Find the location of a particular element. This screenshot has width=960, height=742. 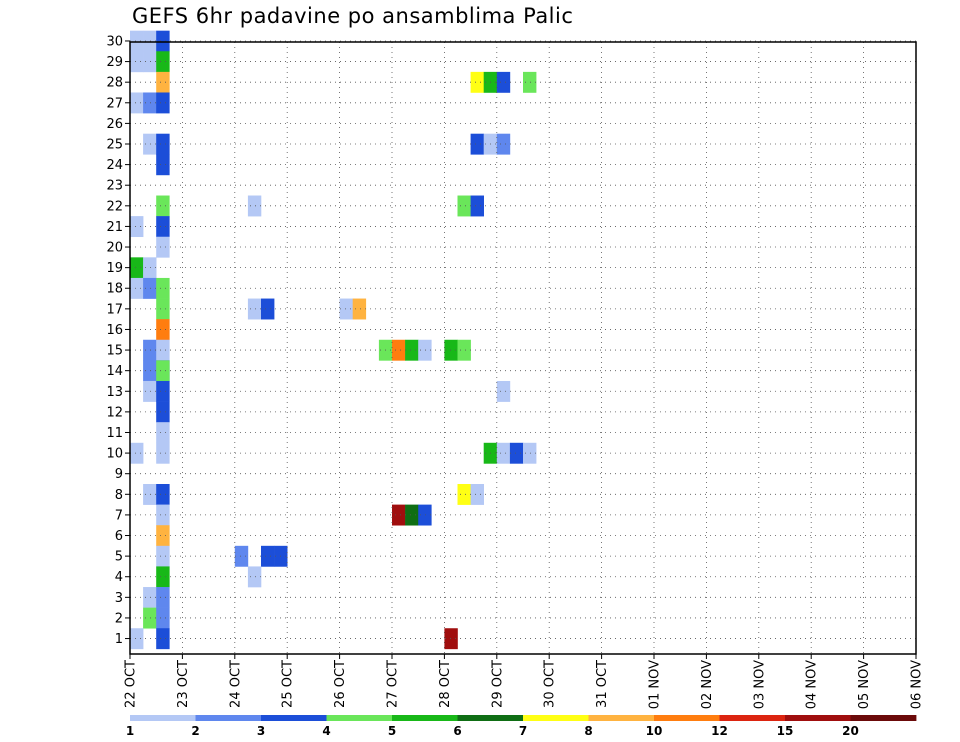

colorbar: 1 2 3 4 5 6 7 8 10 12 15 20 is located at coordinates (521, 726).